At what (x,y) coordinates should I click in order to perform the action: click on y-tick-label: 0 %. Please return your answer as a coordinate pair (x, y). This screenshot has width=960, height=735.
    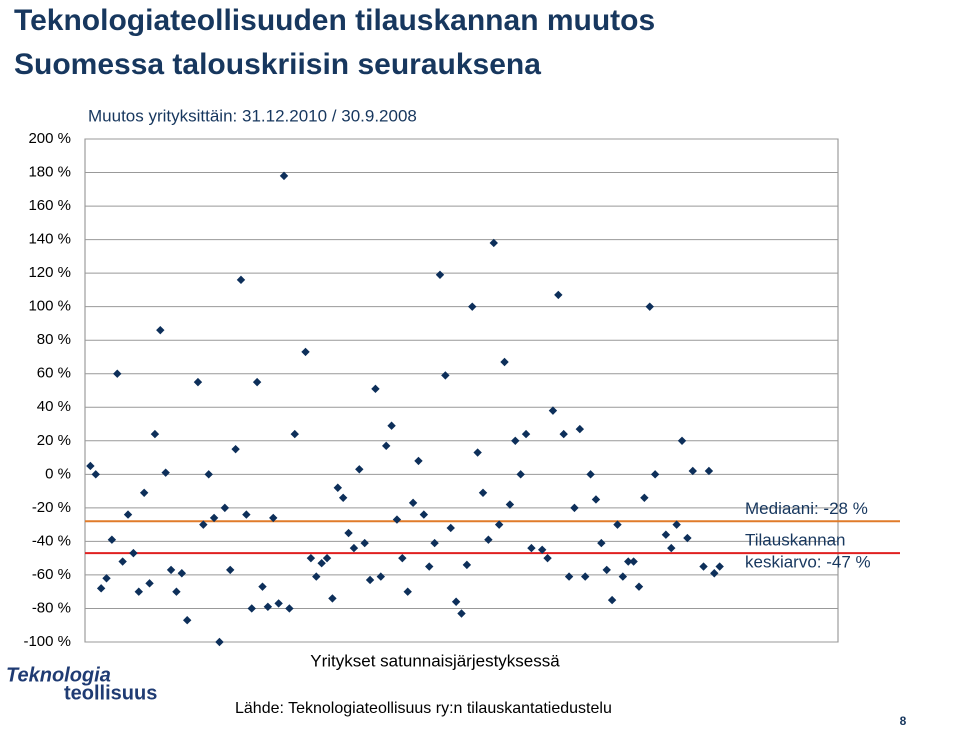
    Looking at the image, I should click on (58, 473).